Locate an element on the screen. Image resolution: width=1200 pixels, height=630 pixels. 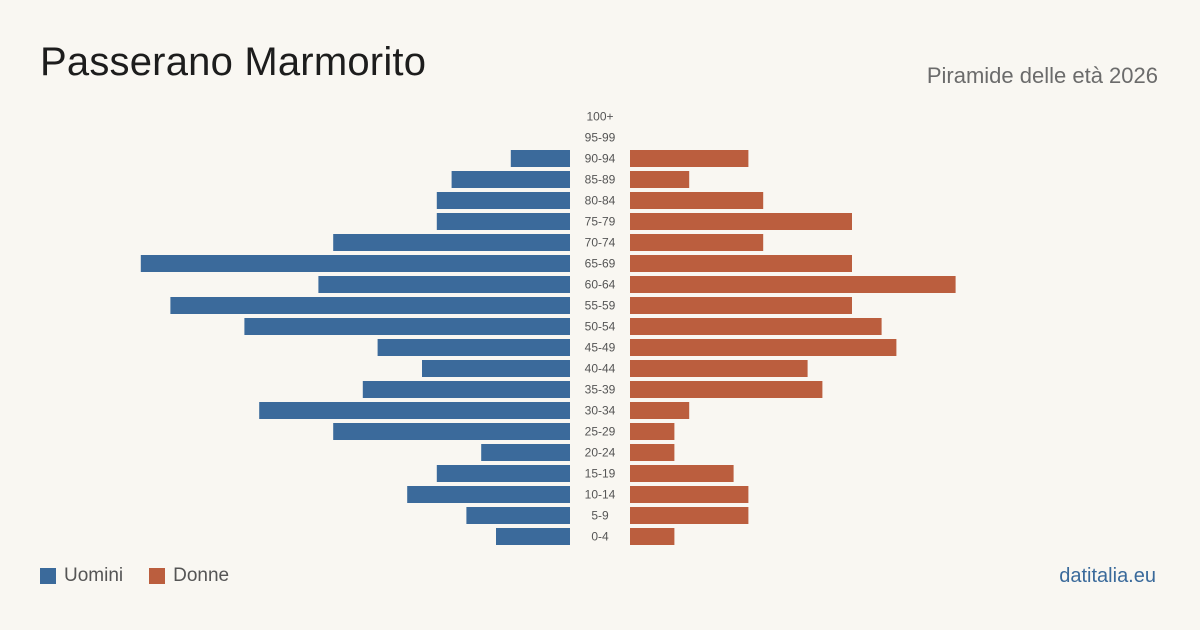
age-label: 80-84 is located at coordinates (600, 201).